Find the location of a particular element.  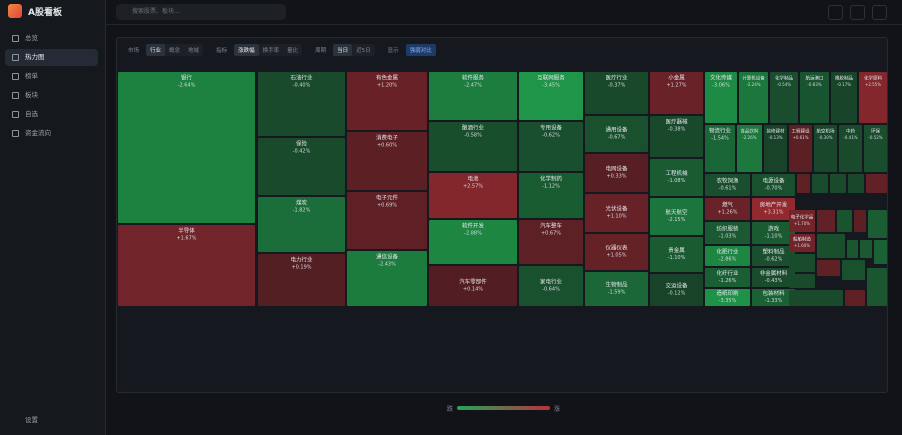

legend-low: 跌 is located at coordinates (450, 409).